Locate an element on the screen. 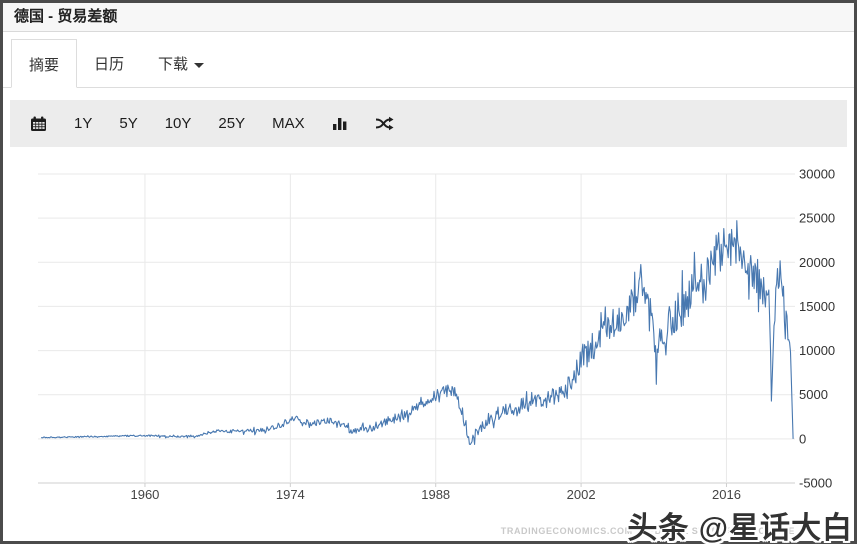 This screenshot has height=549, width=865. titlebar: 德国 - 贸易差额 is located at coordinates (428, 17).